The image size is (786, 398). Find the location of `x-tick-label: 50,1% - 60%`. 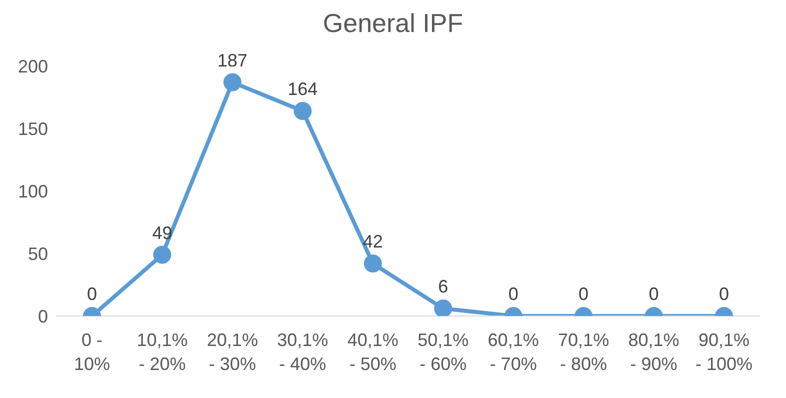

x-tick-label: 50,1% - 60% is located at coordinates (443, 352).